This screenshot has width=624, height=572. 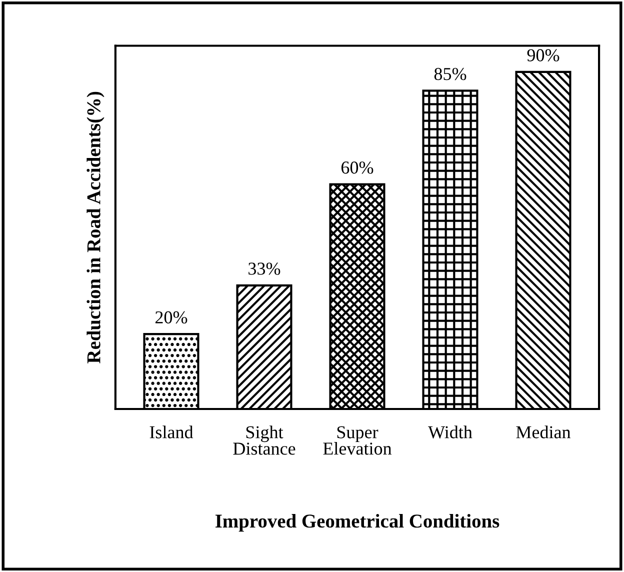 What do you see at coordinates (543, 55) in the screenshot?
I see `data-label: 90%` at bounding box center [543, 55].